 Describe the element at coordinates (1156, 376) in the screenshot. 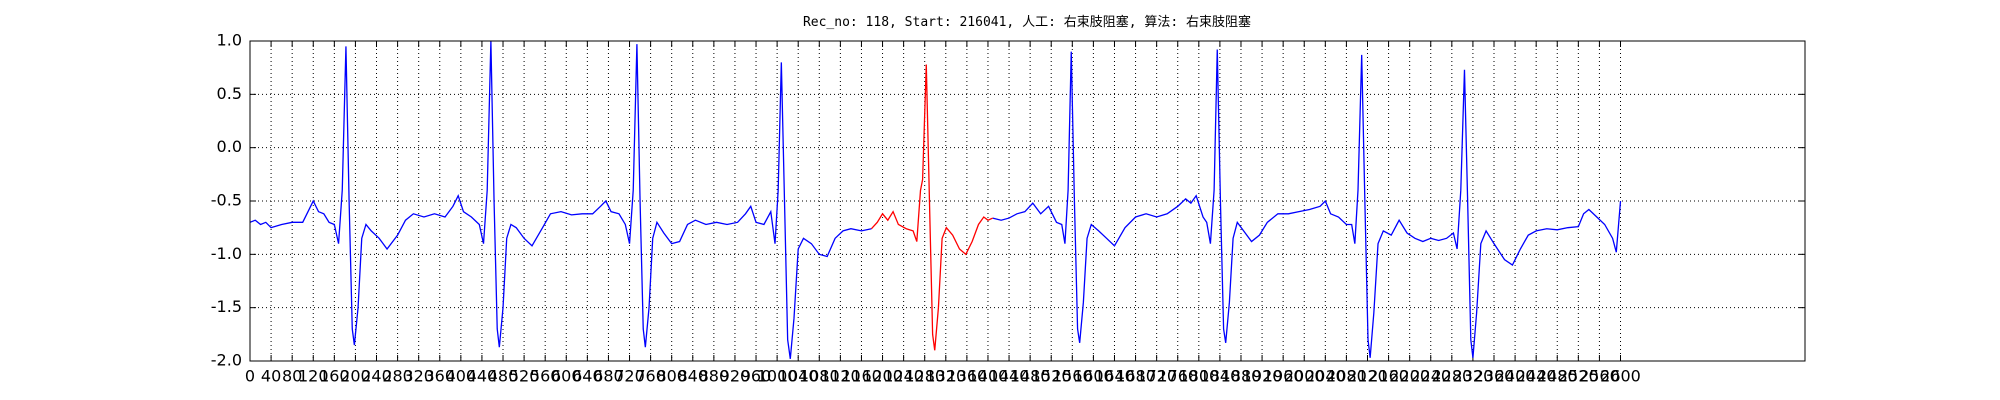

I see `x-tick-label: 1720` at that location.